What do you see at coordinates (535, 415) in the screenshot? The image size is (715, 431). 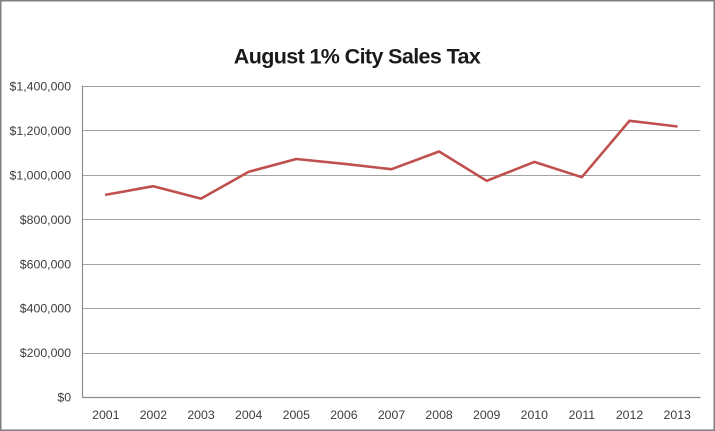 I see `svg-text: 2010` at bounding box center [535, 415].